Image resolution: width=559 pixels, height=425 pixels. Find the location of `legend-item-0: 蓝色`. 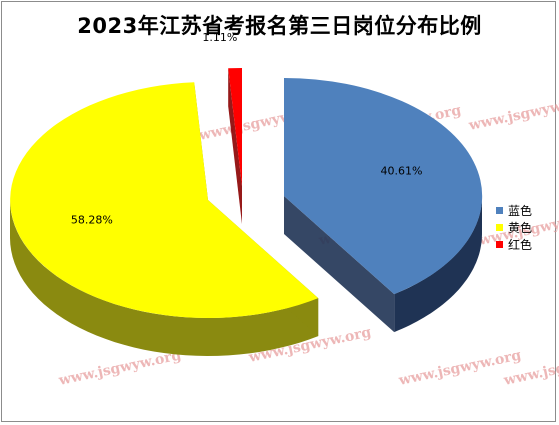

legend-item-0: 蓝色 is located at coordinates (514, 210).